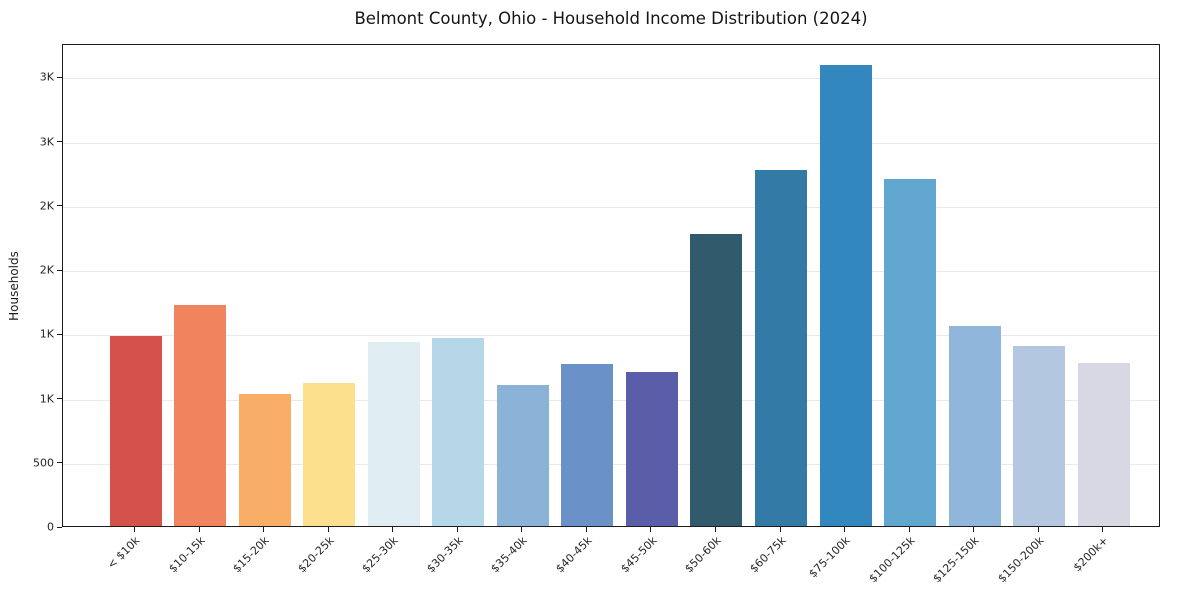  I want to click on y-axis-label: Households, so click(14, 286).